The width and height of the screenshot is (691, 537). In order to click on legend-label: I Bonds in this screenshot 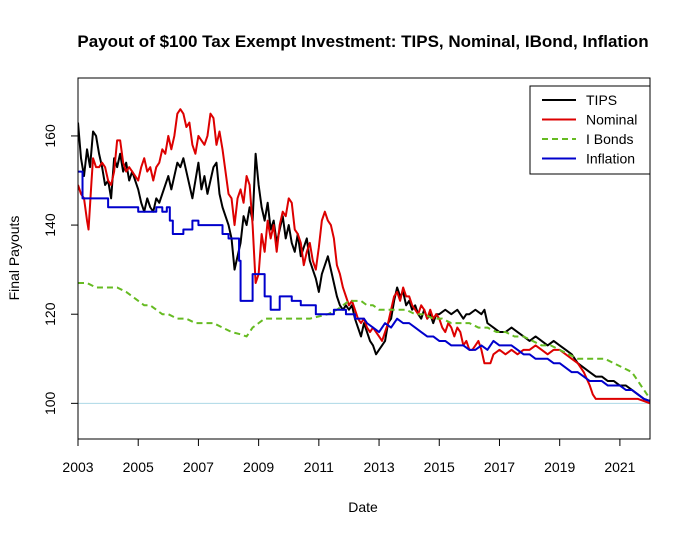, I will do `click(609, 139)`.